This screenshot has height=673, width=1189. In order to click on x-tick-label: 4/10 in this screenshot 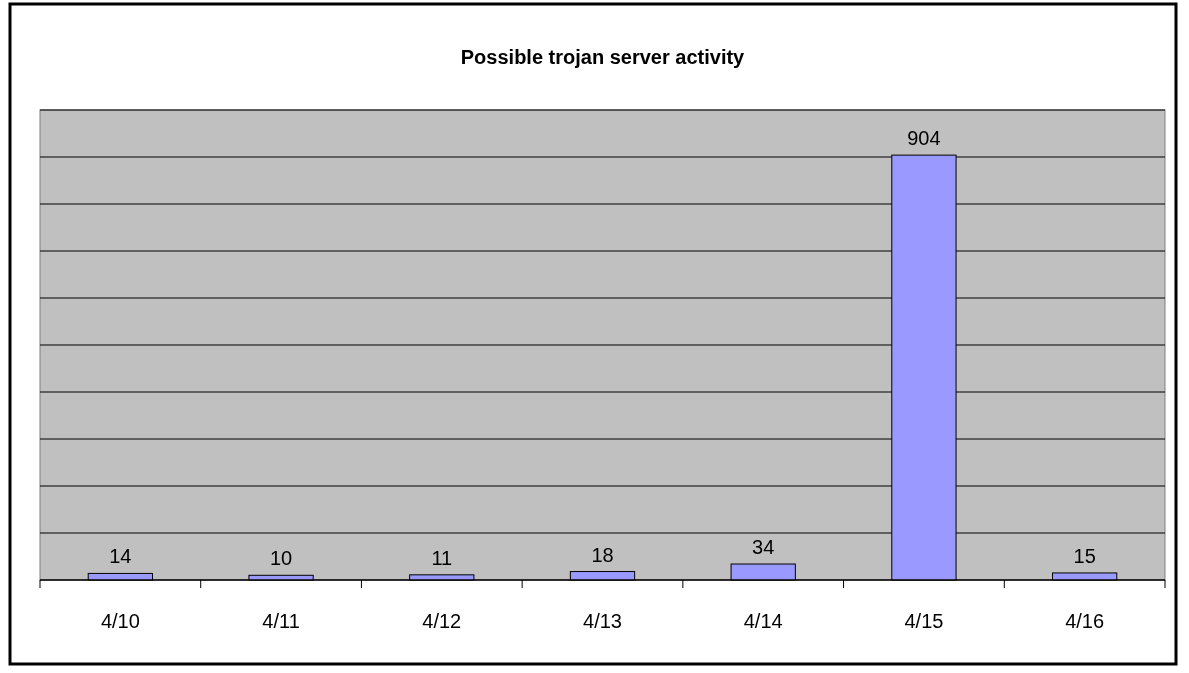, I will do `click(120, 621)`.